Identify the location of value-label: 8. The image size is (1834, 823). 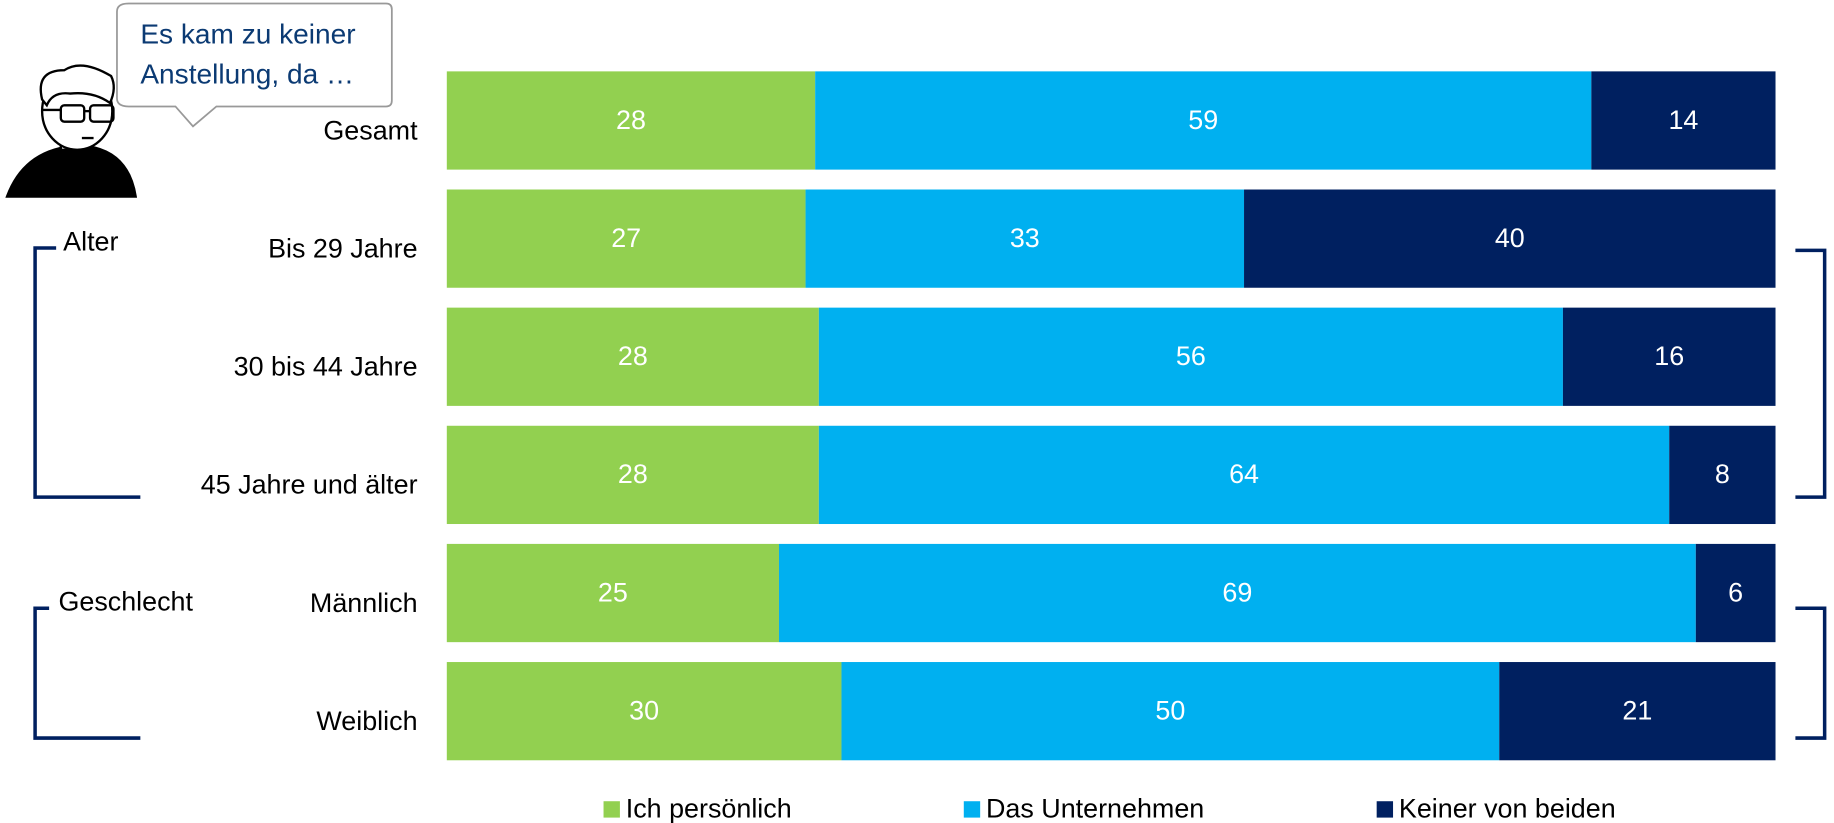
(1722, 474).